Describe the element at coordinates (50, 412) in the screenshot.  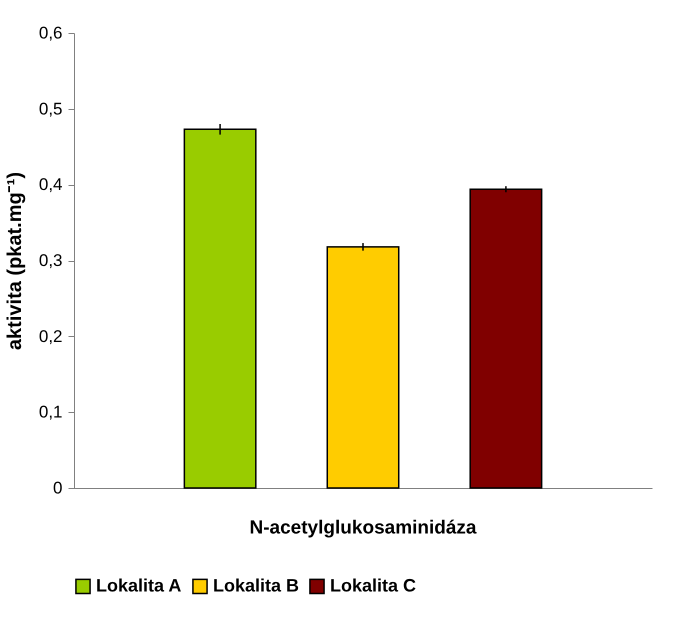
I see `y-tick-label: 0,1` at that location.